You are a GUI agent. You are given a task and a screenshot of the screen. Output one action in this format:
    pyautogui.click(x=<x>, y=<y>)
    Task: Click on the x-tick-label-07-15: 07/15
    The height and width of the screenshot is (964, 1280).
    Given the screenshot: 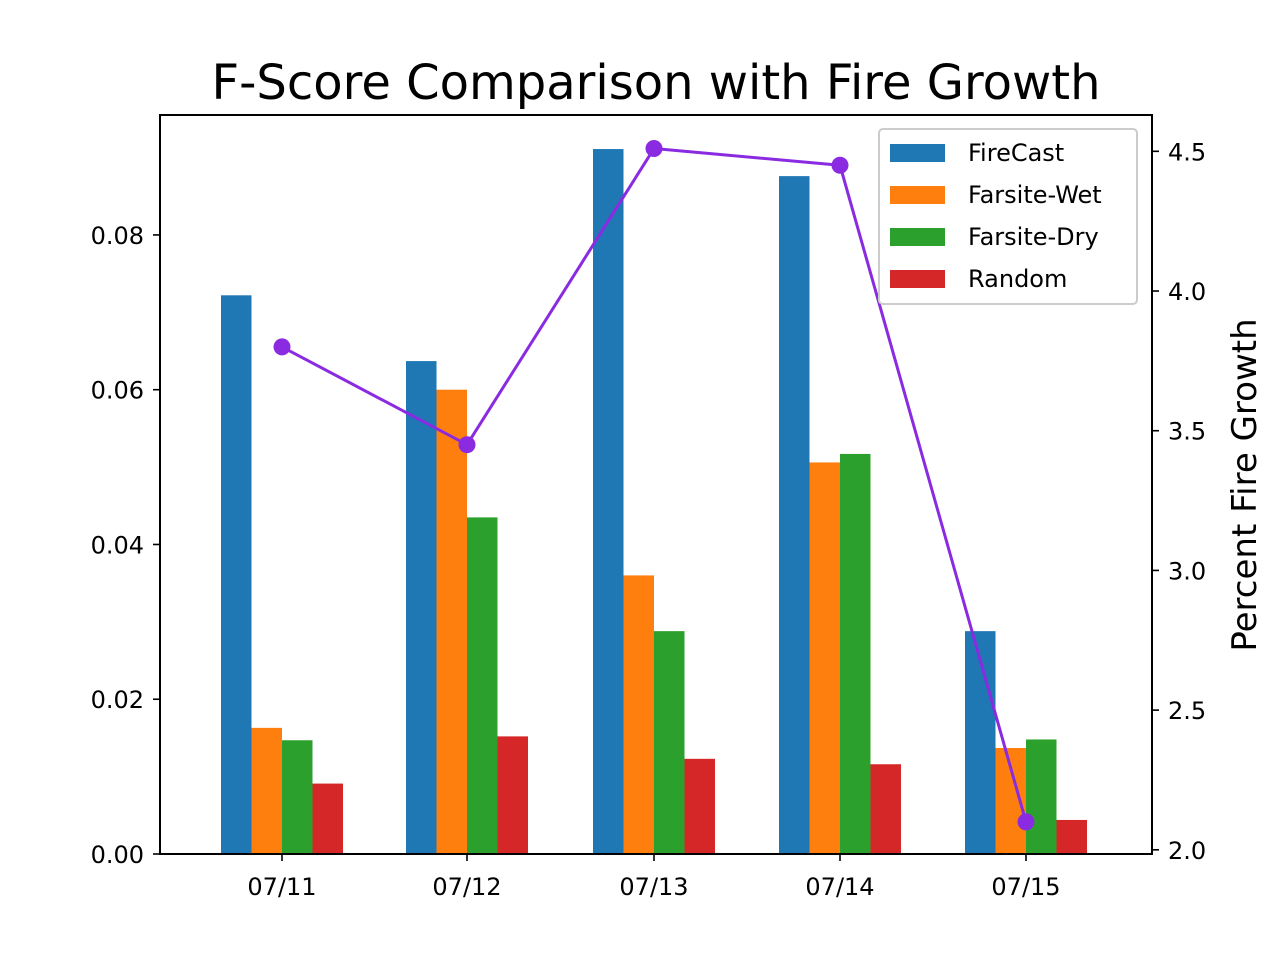 What is the action you would take?
    pyautogui.click(x=1025, y=887)
    